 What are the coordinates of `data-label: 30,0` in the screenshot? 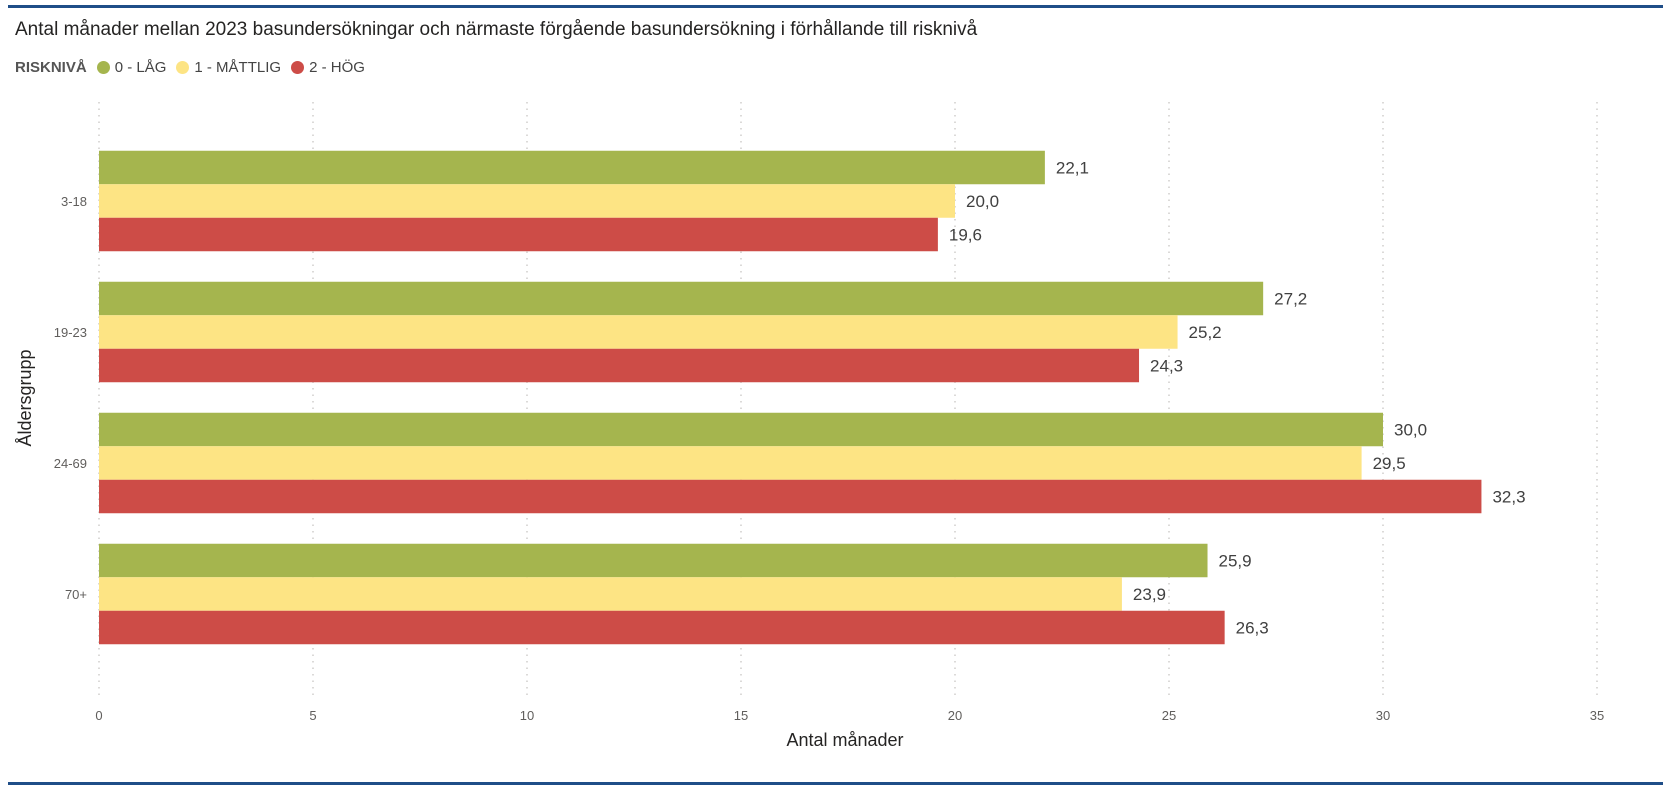 It's located at (1410, 430).